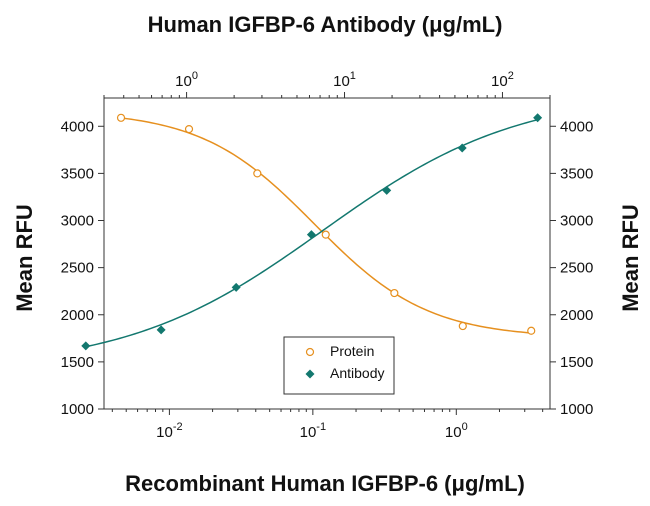 The image size is (650, 506). I want to click on y-tick-label-right: 3500, so click(576, 173).